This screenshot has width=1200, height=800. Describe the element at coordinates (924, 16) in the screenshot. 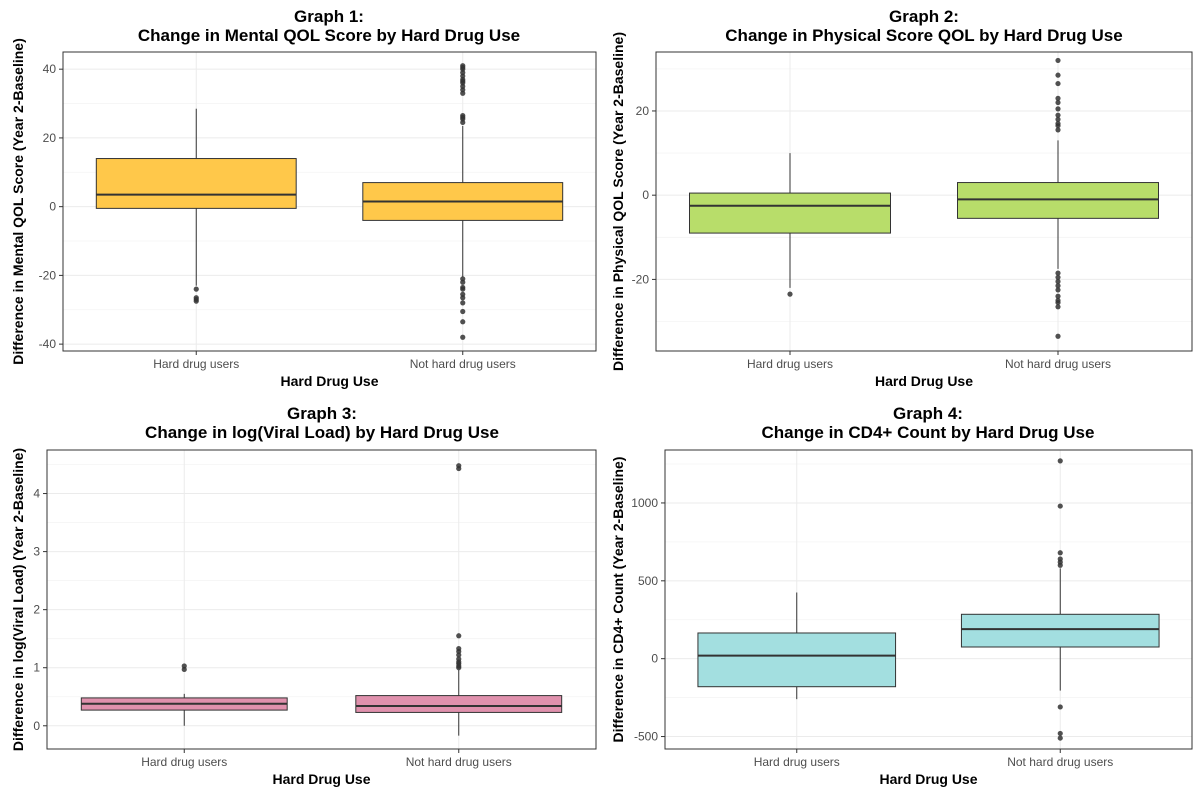

I see `chart-title-line1: Graph 2:` at that location.